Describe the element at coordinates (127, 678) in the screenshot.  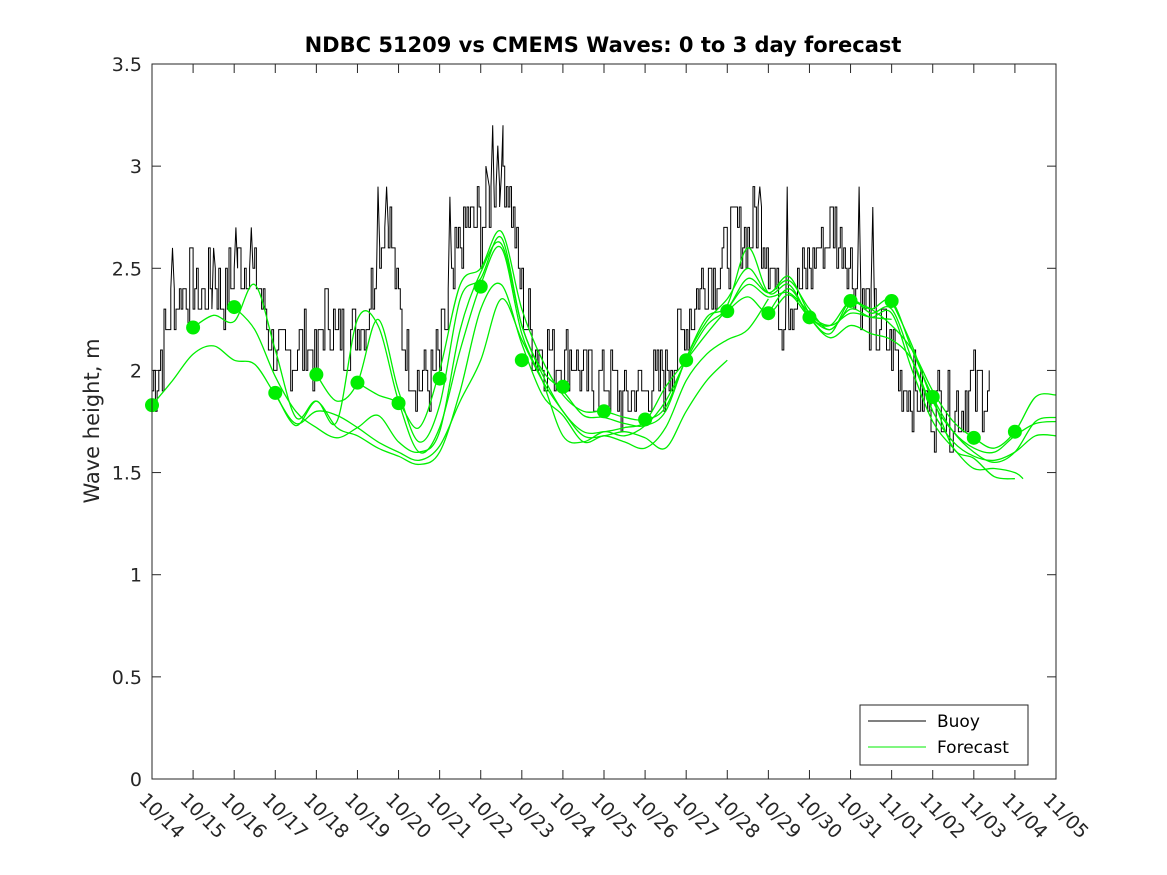
I see `y-tick-label: 0.5` at that location.